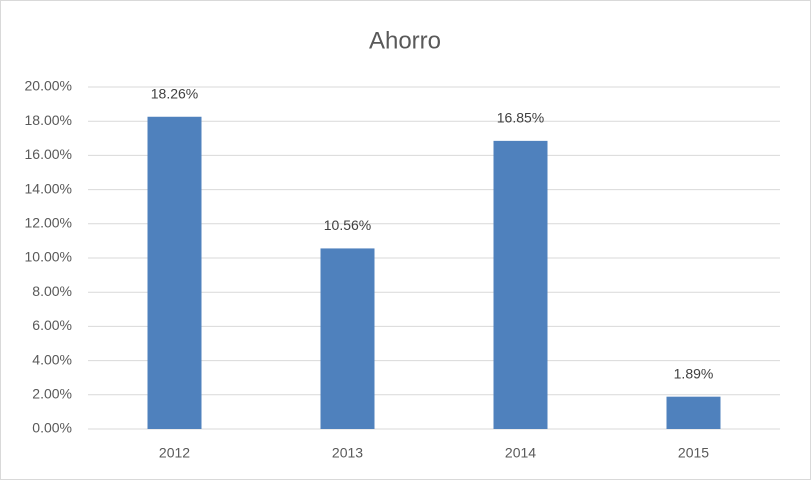  Describe the element at coordinates (520, 453) in the screenshot. I see `x-tick-label: 2014` at that location.